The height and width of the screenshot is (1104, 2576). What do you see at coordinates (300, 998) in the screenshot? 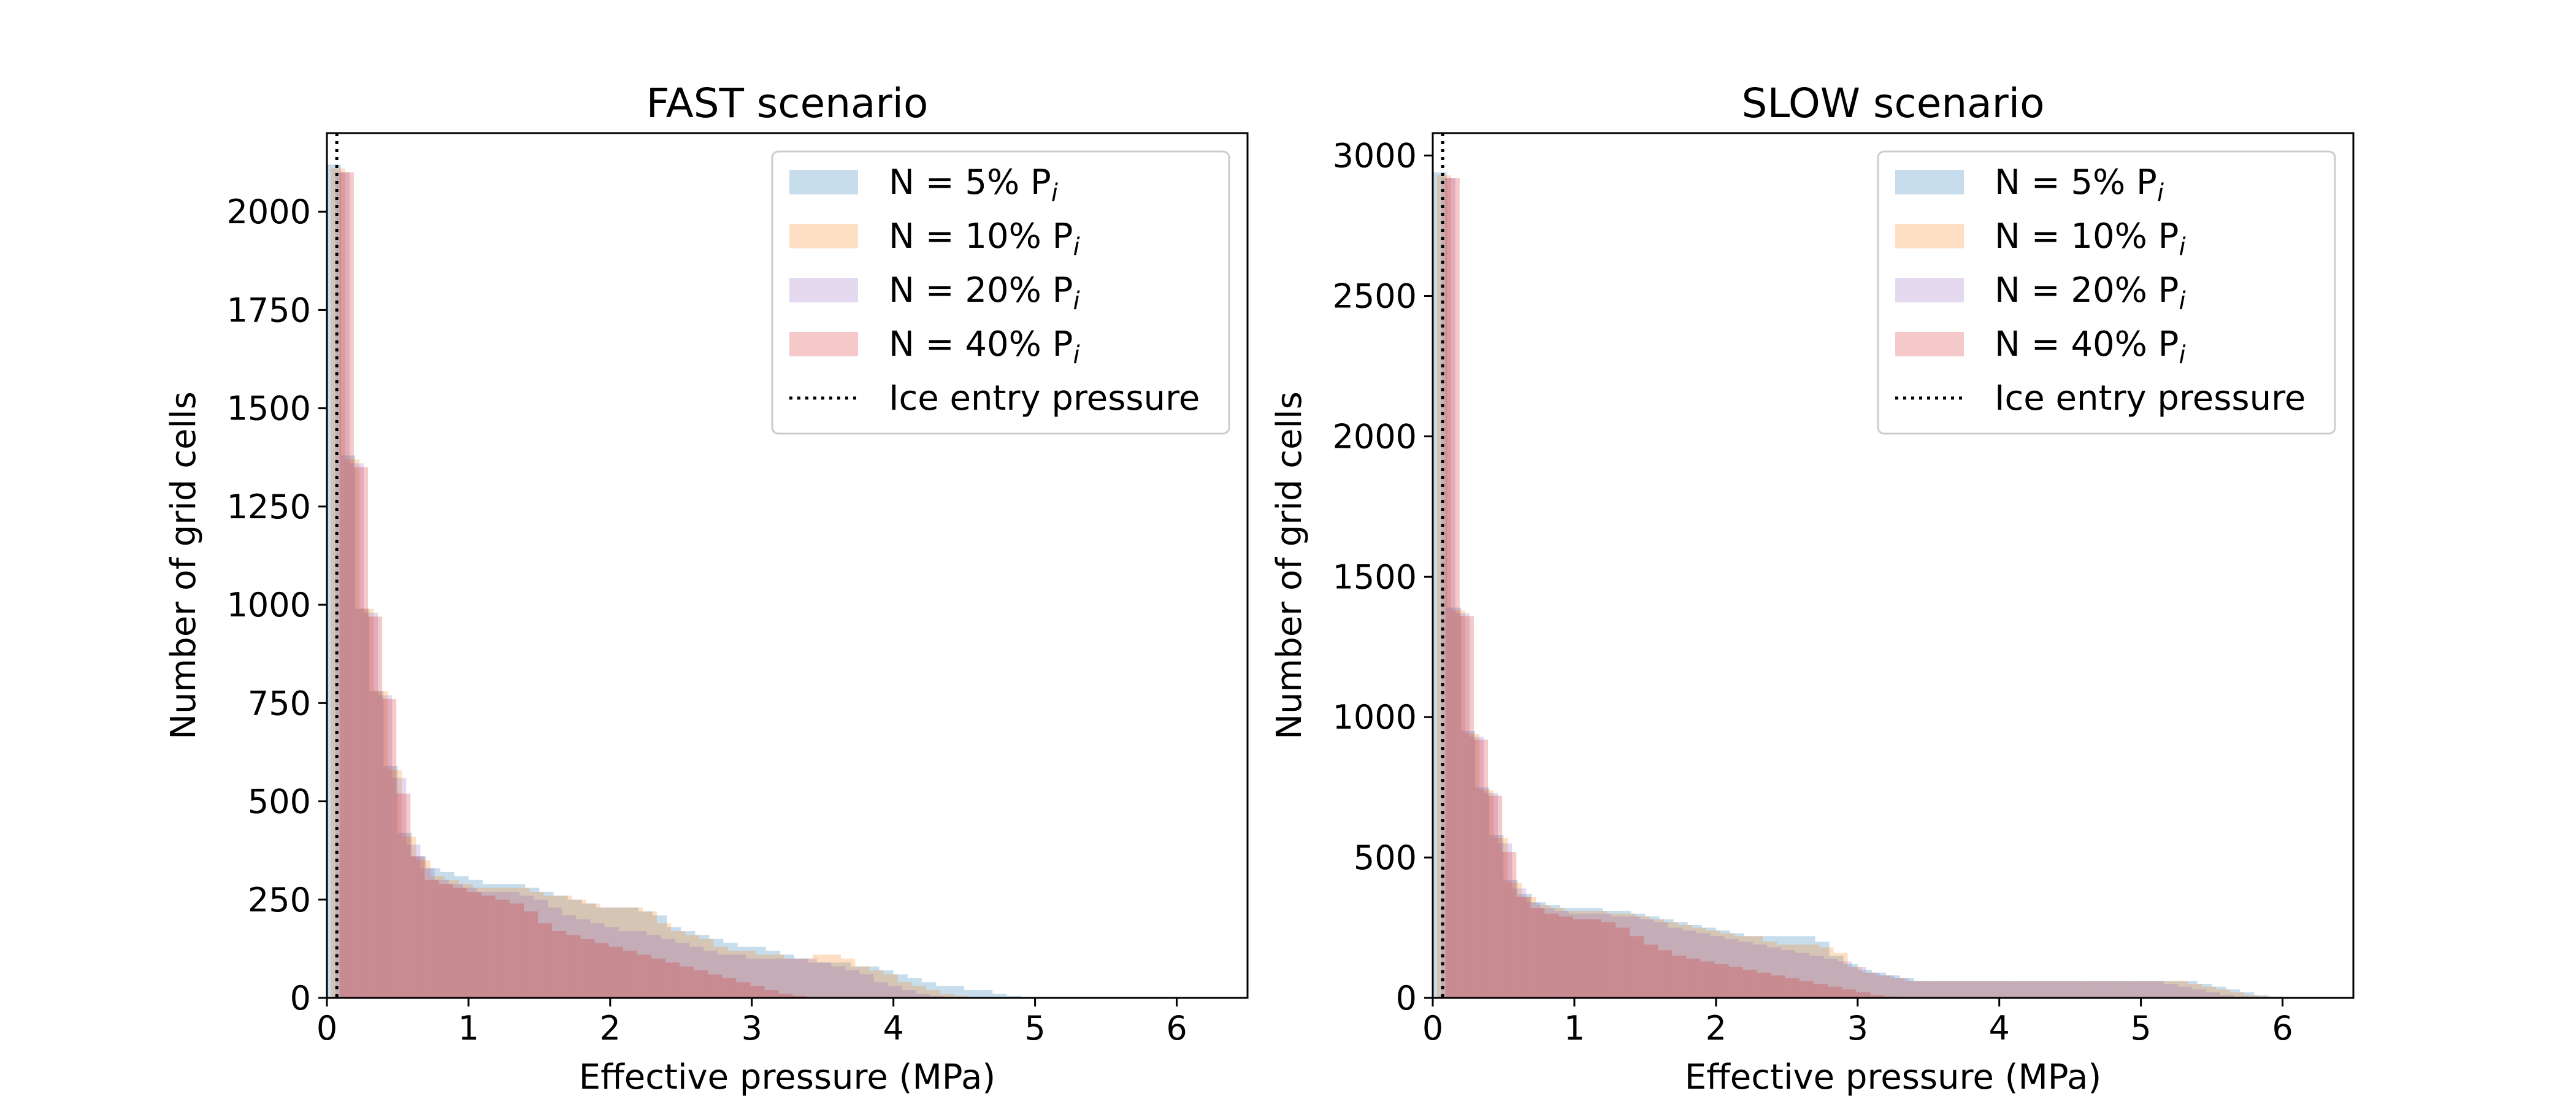
I see `fast-y-tick-label: 0` at bounding box center [300, 998].